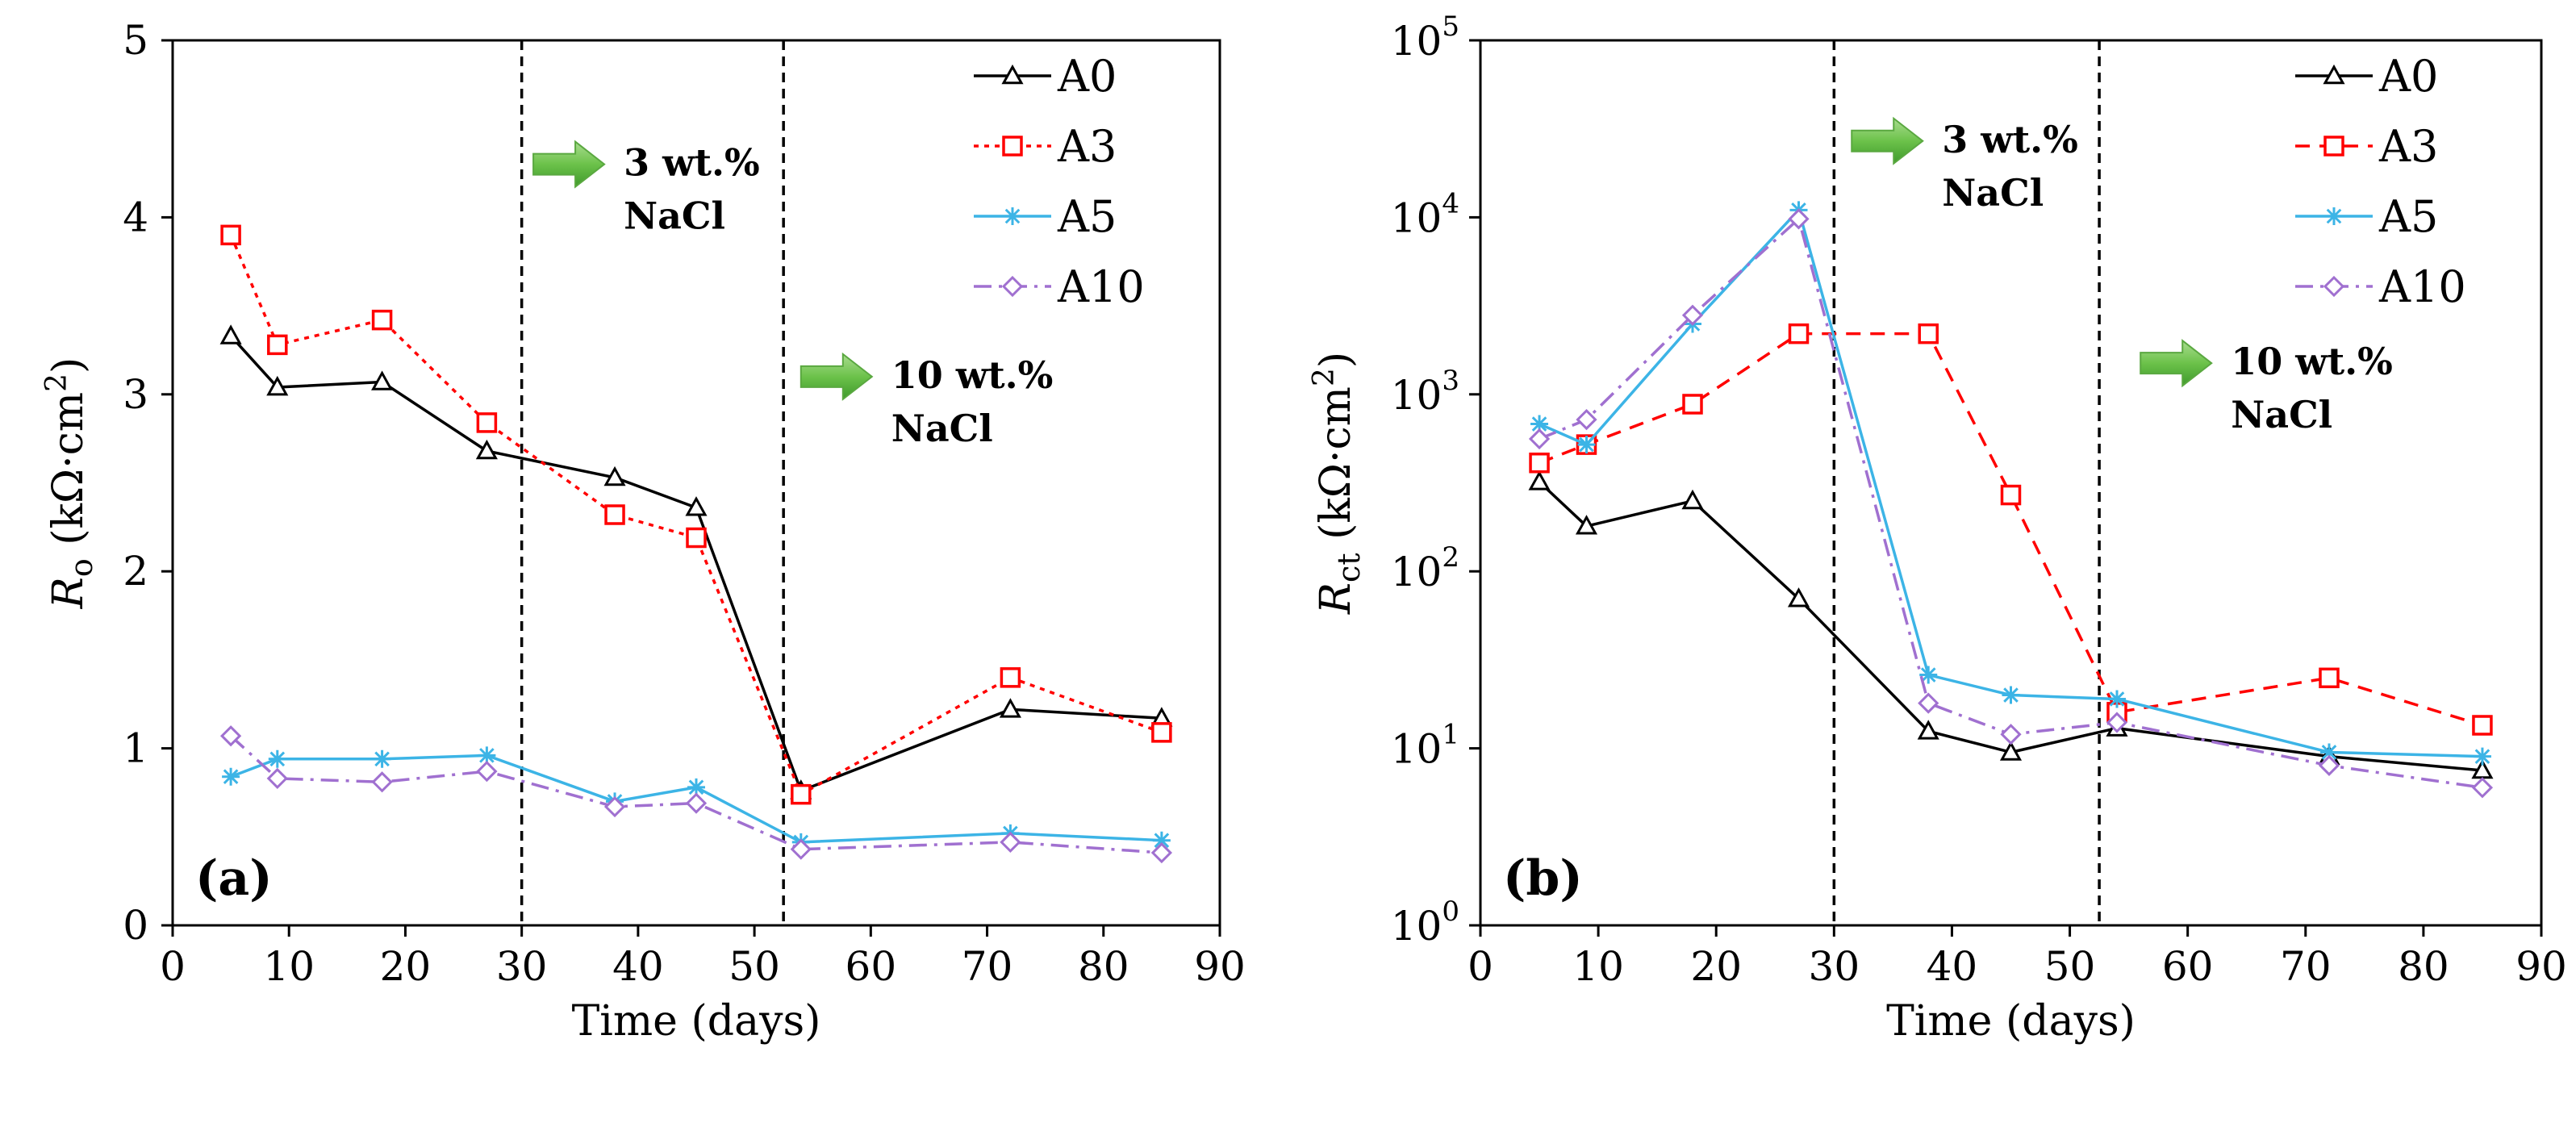  I want to click on x-tick-label: 50, so click(2070, 966).